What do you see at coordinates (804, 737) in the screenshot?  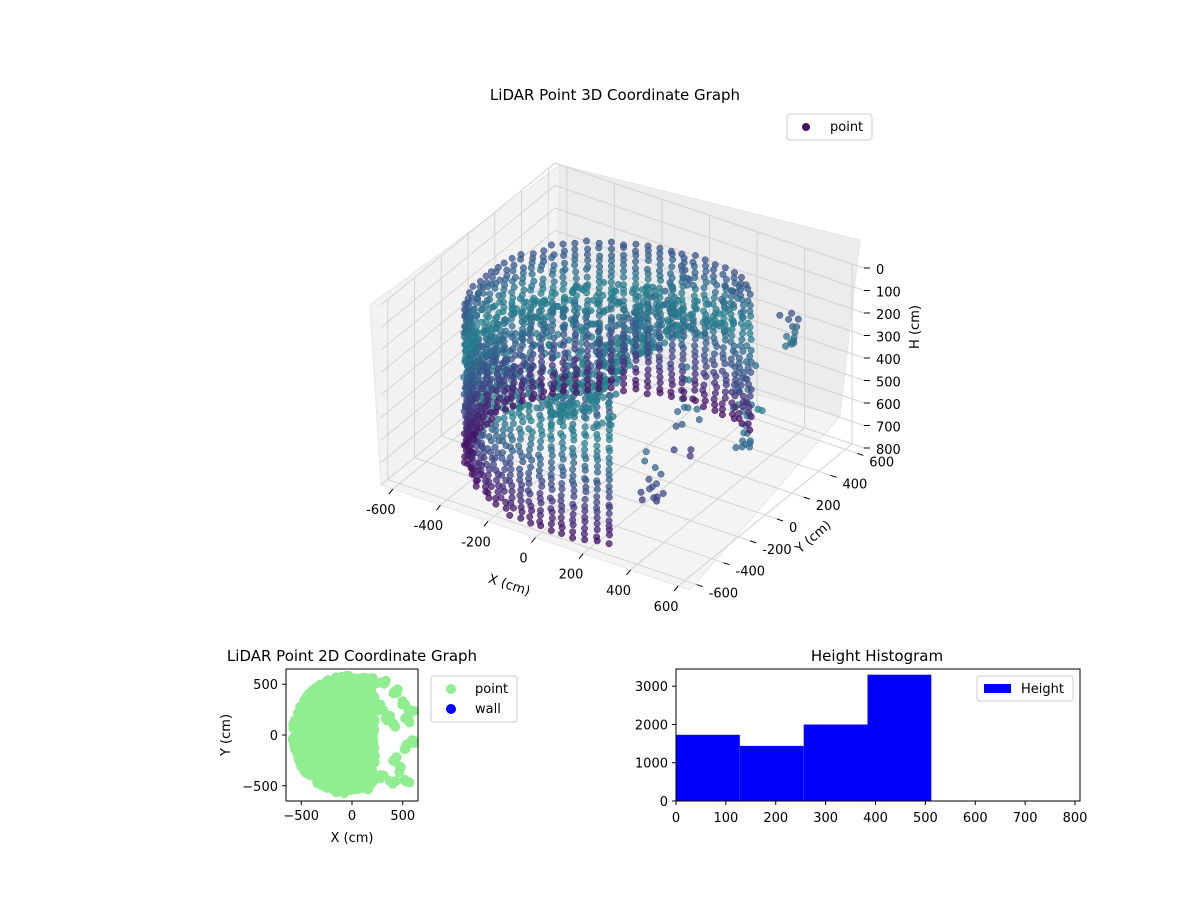 I see `histogram-bars` at bounding box center [804, 737].